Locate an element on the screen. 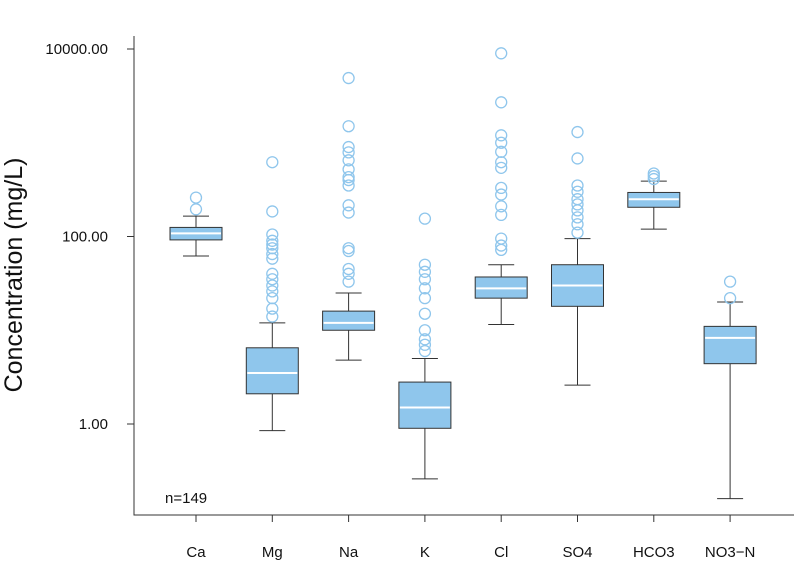  y-tick-label: 1.00 is located at coordinates (93, 424).